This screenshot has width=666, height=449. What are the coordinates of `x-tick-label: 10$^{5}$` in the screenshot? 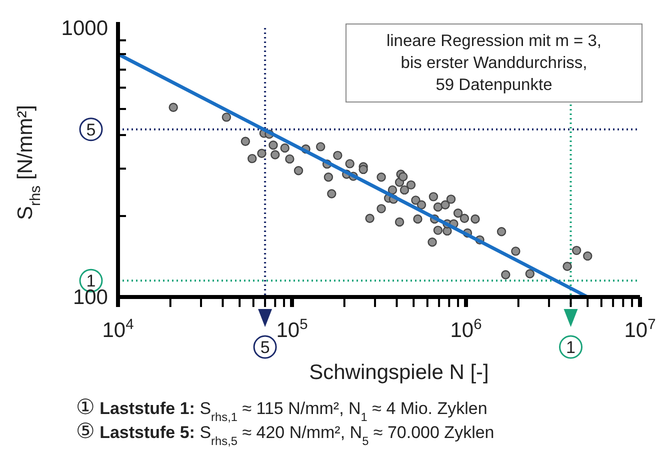 It's located at (292, 329).